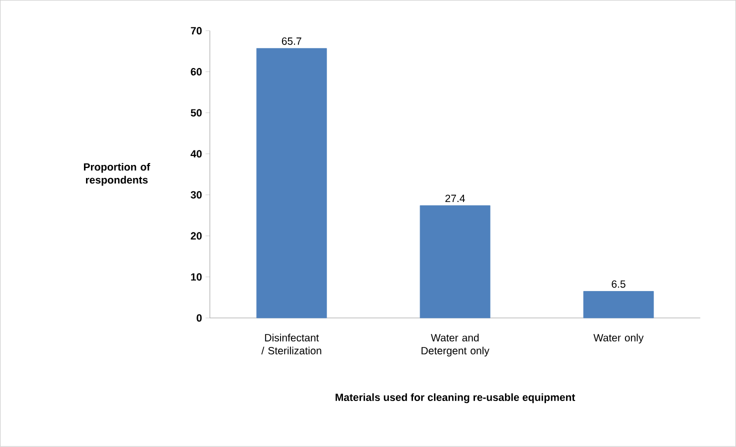 Image resolution: width=736 pixels, height=447 pixels. What do you see at coordinates (196, 72) in the screenshot?
I see `y-tick-label: 60` at bounding box center [196, 72].